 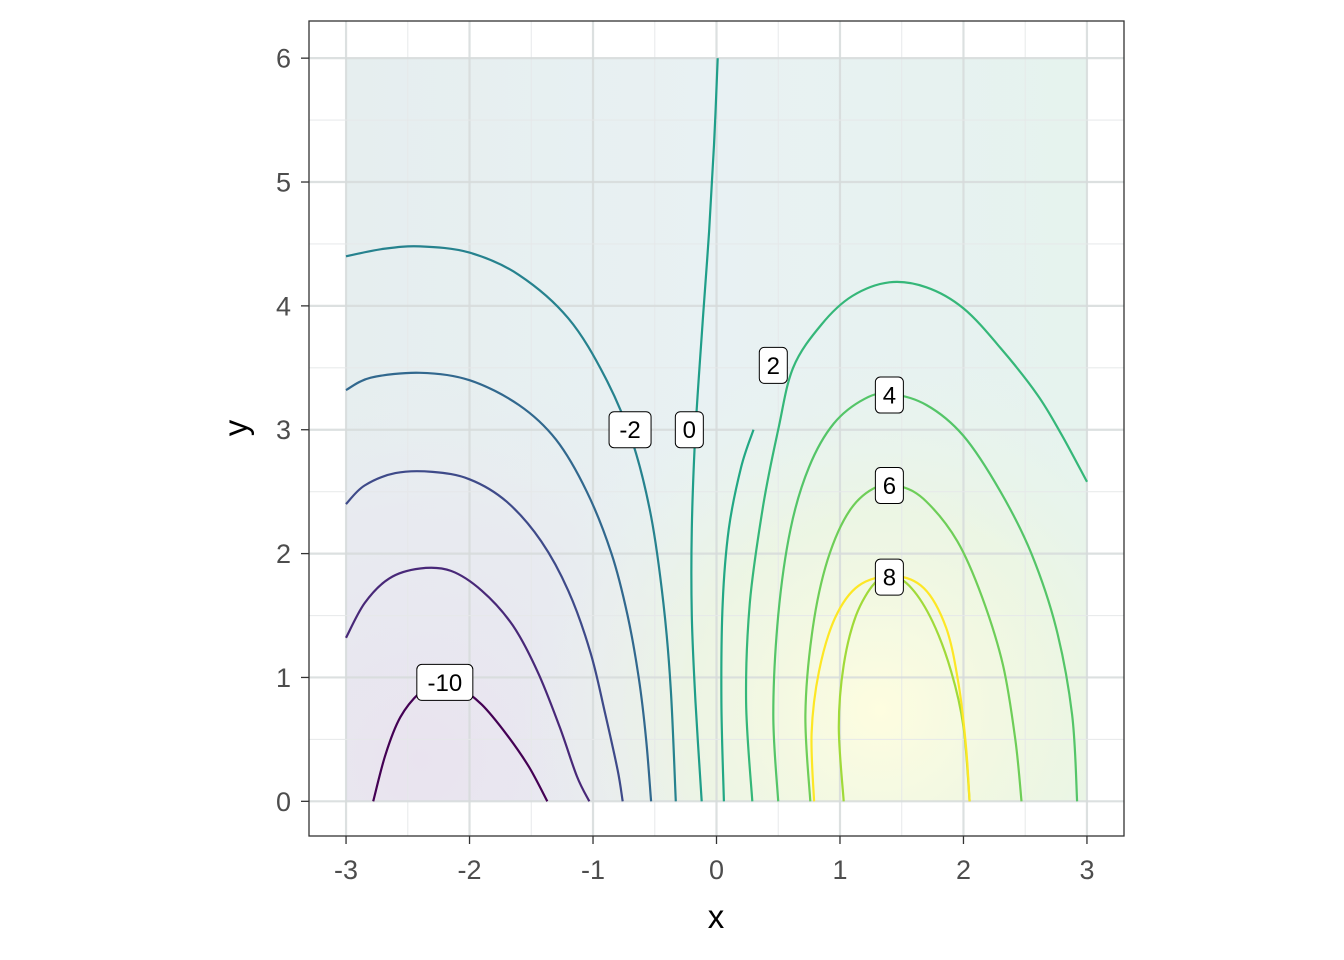 What do you see at coordinates (283, 678) in the screenshot?
I see `y-tick-label: 1` at bounding box center [283, 678].